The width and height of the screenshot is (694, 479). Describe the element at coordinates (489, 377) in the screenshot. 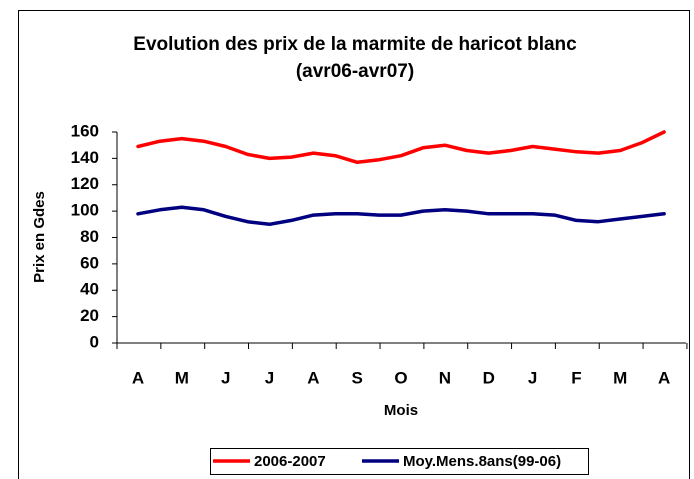

I see `x-tick-label: D` at that location.